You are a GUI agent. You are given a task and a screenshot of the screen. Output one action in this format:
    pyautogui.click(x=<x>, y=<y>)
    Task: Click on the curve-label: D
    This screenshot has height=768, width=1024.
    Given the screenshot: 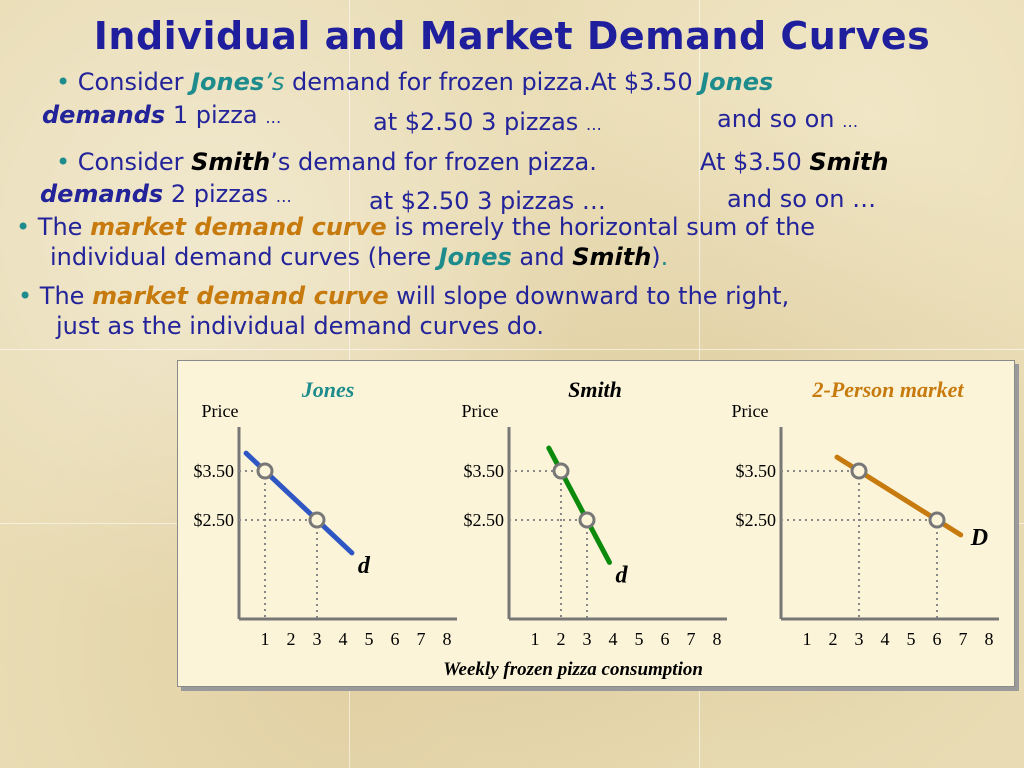 What is the action you would take?
    pyautogui.click(x=979, y=538)
    